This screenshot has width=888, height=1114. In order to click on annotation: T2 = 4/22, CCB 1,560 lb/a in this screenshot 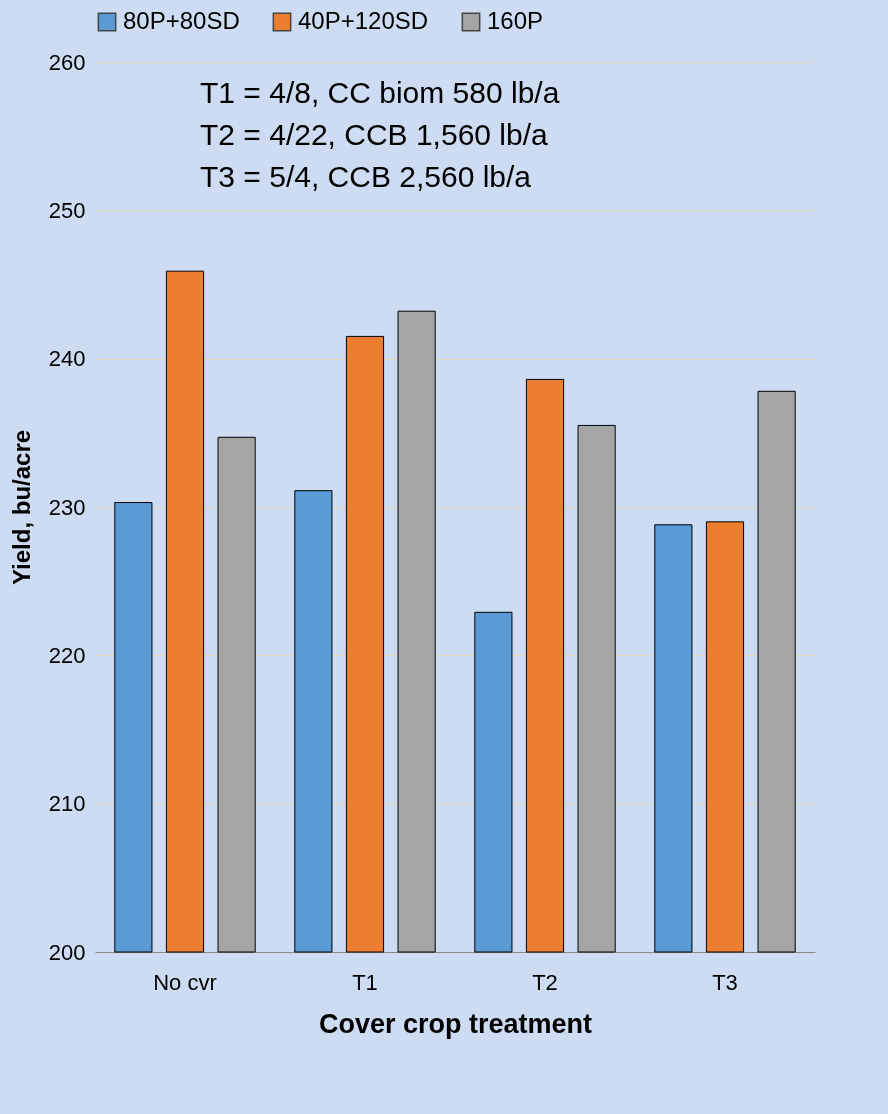, I will do `click(374, 134)`.